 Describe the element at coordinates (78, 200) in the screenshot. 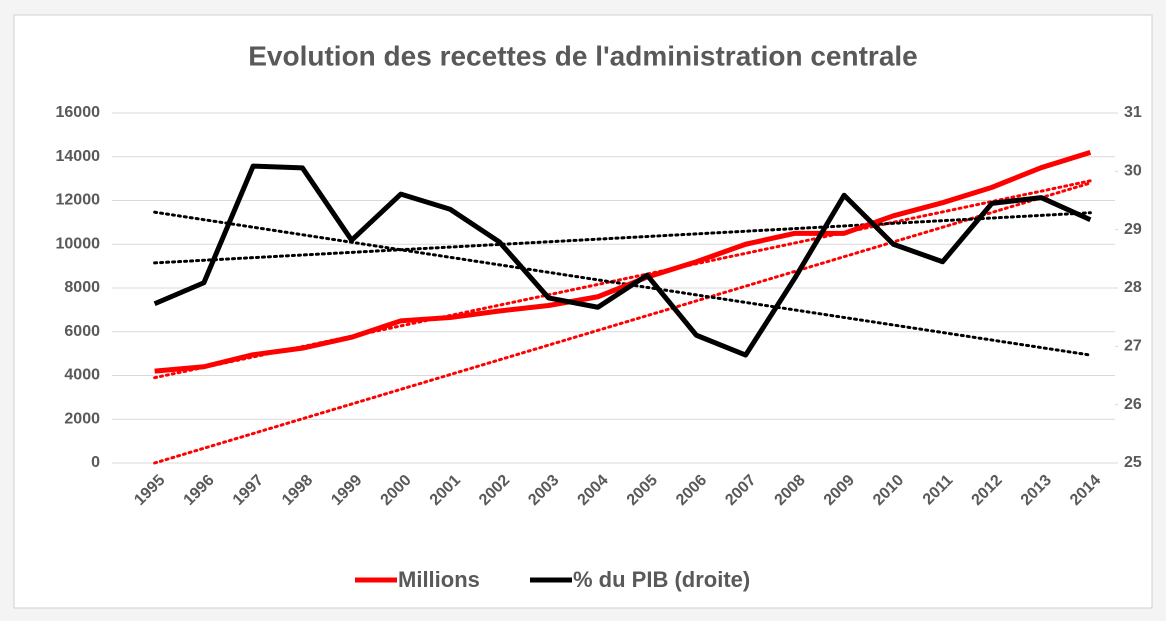

I see `y-tick-label: 12000` at that location.